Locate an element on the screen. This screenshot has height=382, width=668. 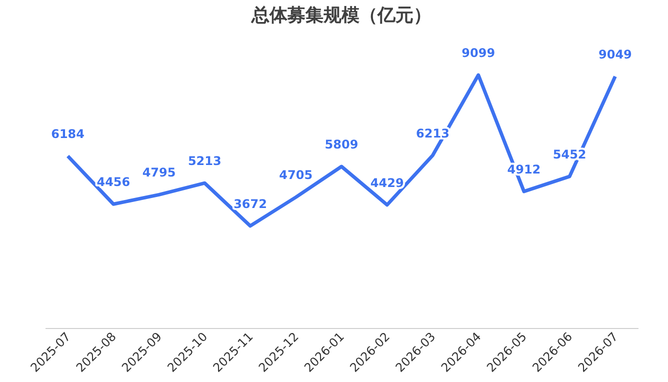
data-label: 9099 is located at coordinates (479, 53).